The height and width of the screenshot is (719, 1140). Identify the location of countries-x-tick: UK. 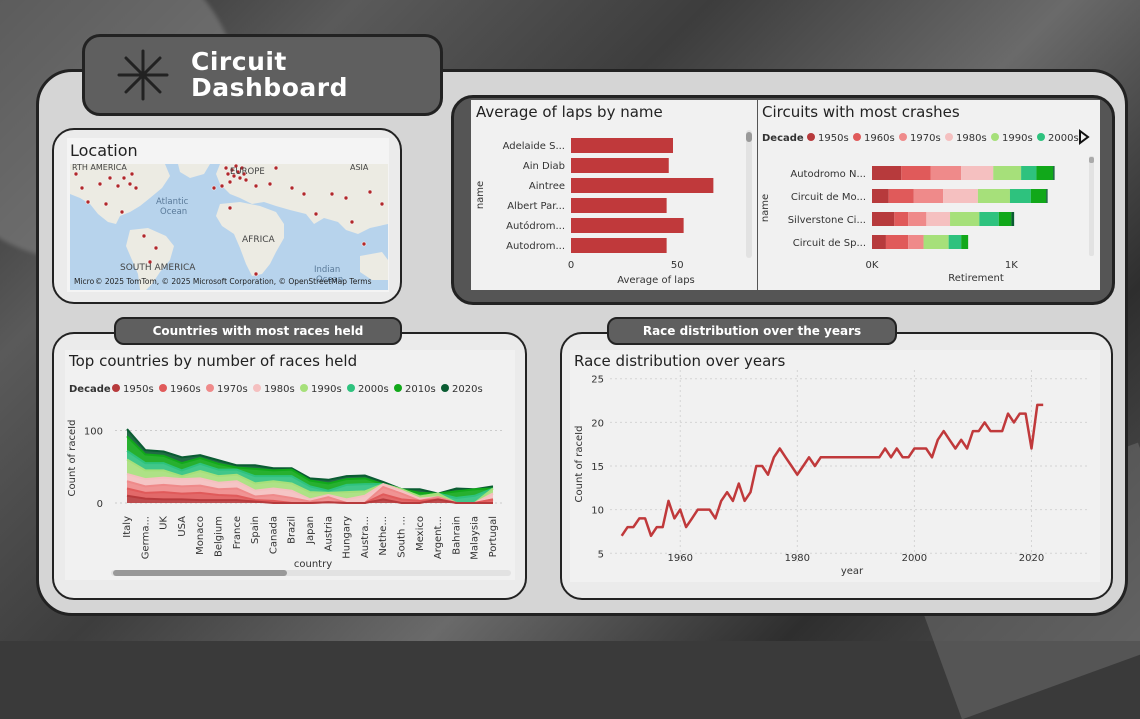
(164, 523).